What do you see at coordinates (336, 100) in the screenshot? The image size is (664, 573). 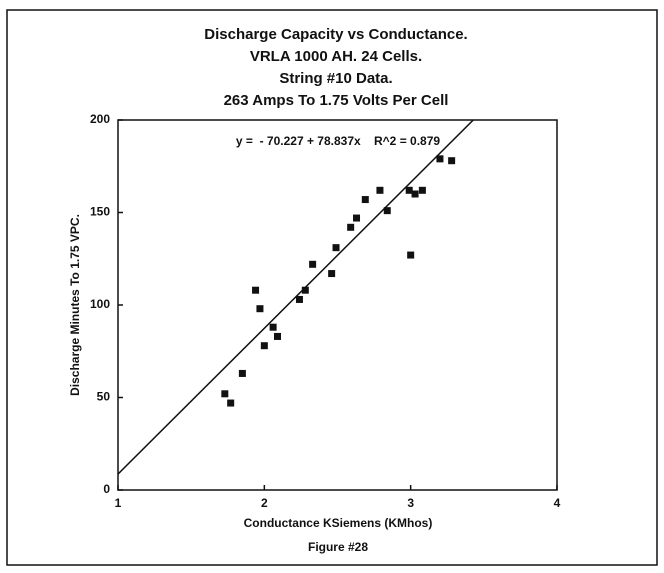 I see `chart-title: 263 Amps To 1.75 Volts Per Cell` at bounding box center [336, 100].